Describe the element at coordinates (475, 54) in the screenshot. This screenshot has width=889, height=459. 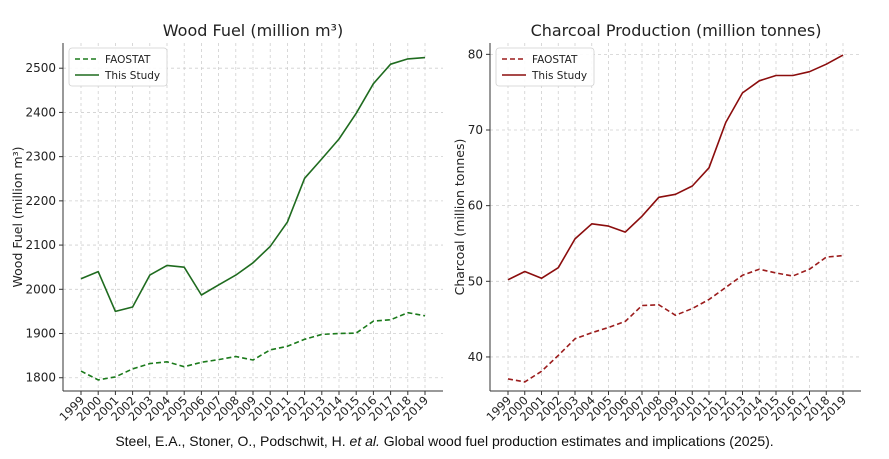
I see `charcoal-y-tick-label: 80` at that location.